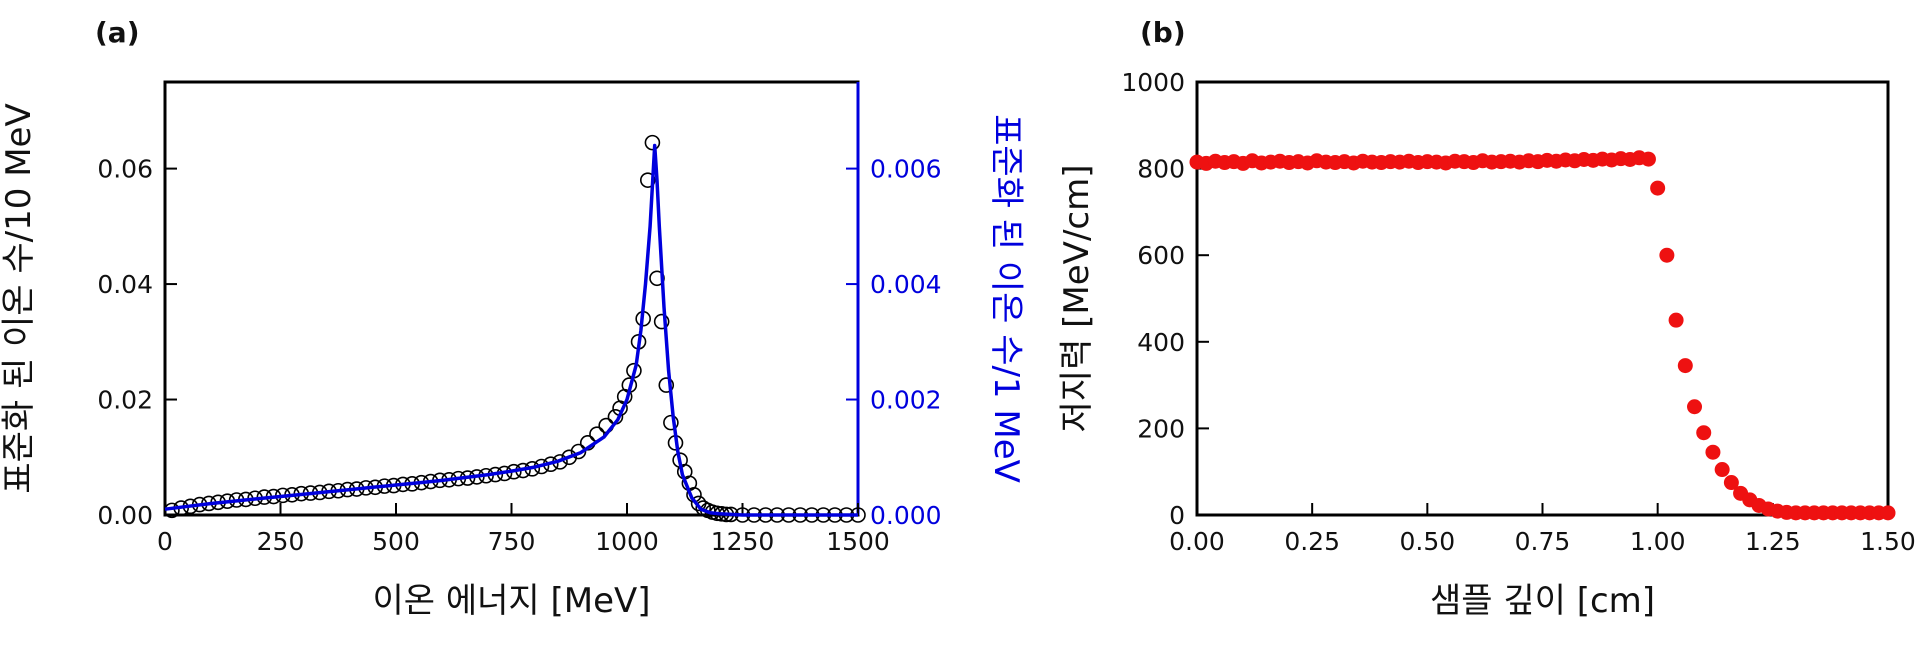 The height and width of the screenshot is (669, 1920). I want to click on x-tick-label: 500, so click(396, 541).